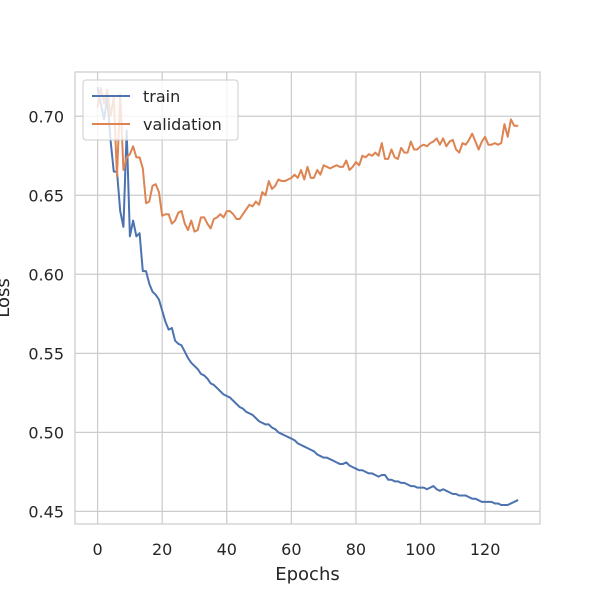 The height and width of the screenshot is (605, 600). What do you see at coordinates (7, 297) in the screenshot?
I see `y-axis-label: Loss` at bounding box center [7, 297].